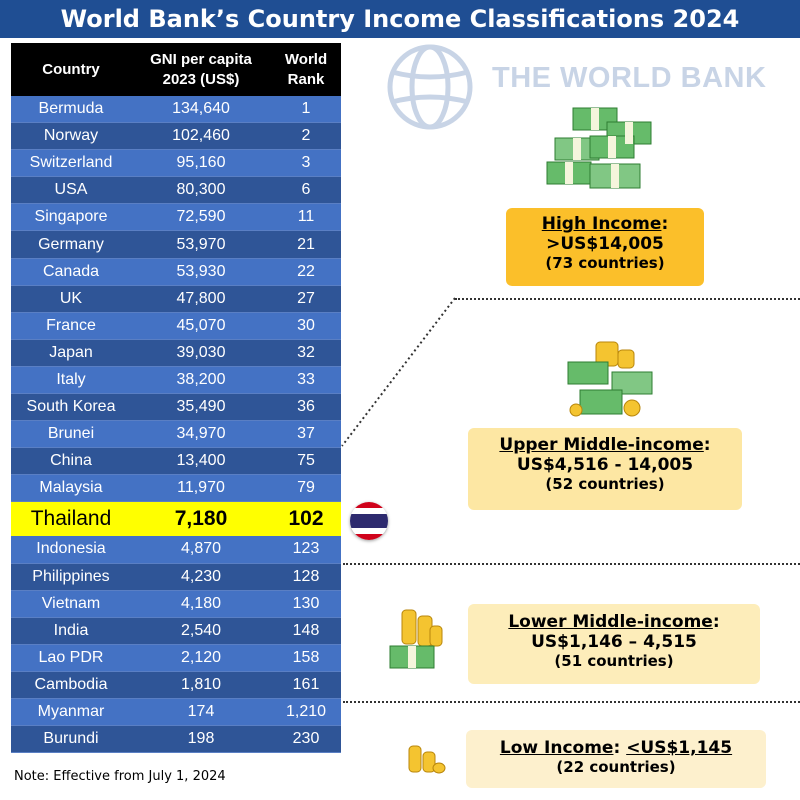  Describe the element at coordinates (306, 657) in the screenshot. I see `rank-cell: 158` at that location.